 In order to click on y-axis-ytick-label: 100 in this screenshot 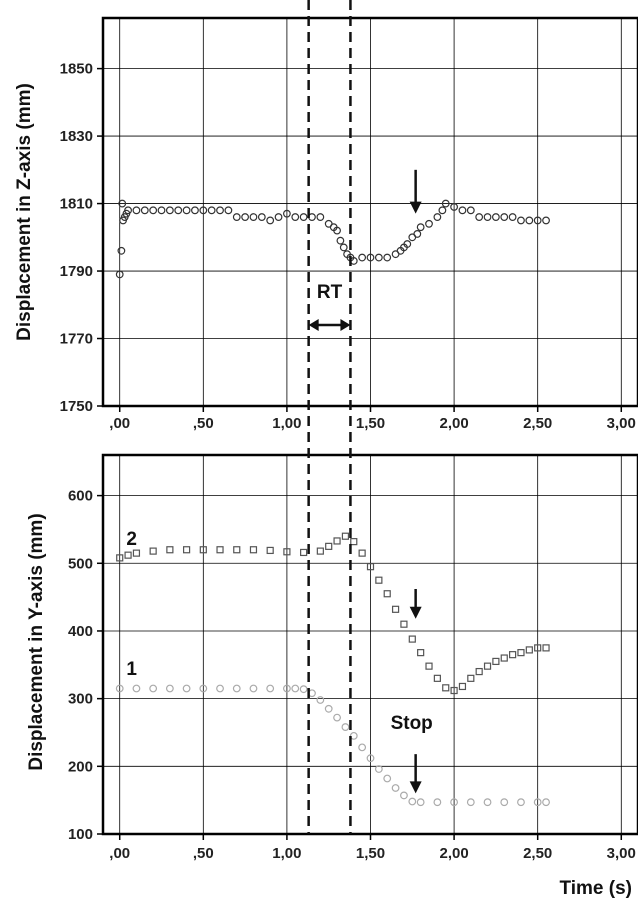, I will do `click(80, 834)`.